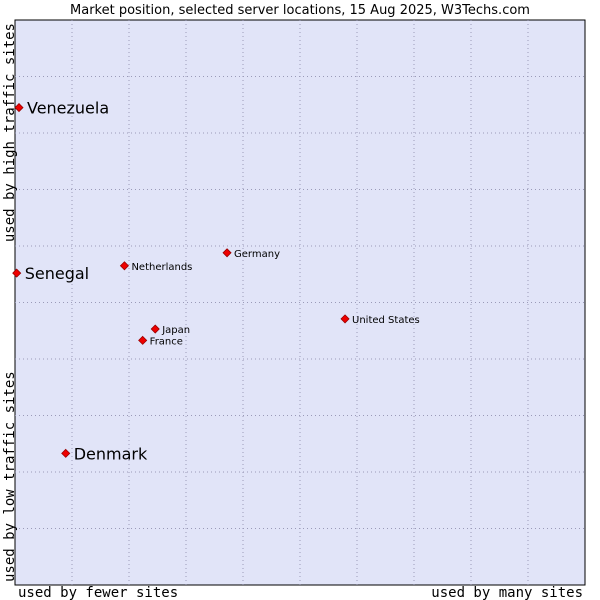  I want to click on x-axis-label-right: used by many sites, so click(507, 592).